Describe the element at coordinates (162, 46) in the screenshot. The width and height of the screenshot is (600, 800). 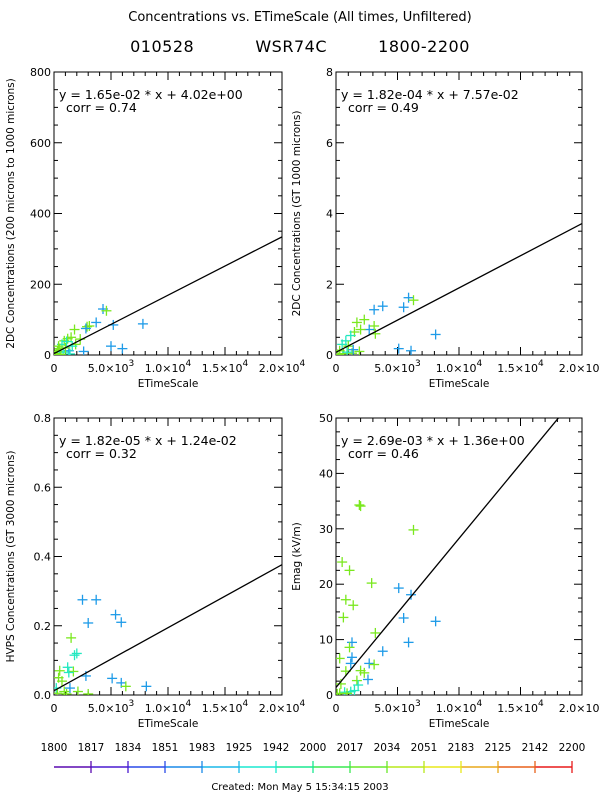
I see `subtitle-date: 010528` at that location.